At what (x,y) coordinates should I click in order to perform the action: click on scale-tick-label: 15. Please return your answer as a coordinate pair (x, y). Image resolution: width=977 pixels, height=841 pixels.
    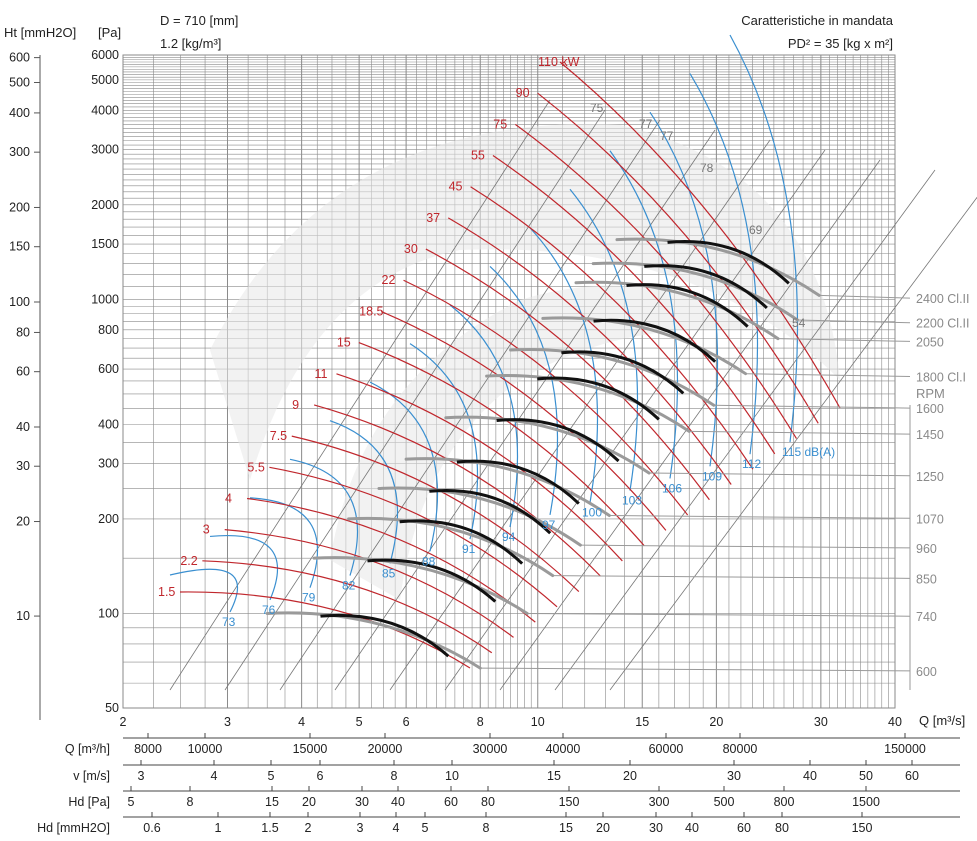
    Looking at the image, I should click on (272, 802).